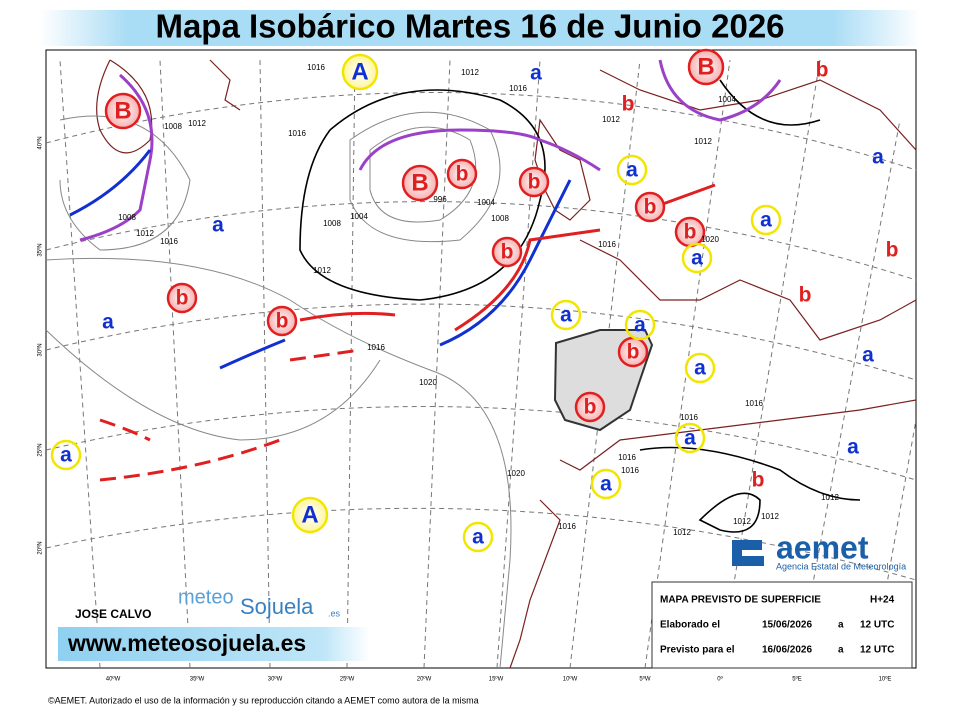 This screenshot has width=960, height=720. What do you see at coordinates (40, 449) in the screenshot?
I see `lat-label: 25ºN` at bounding box center [40, 449].